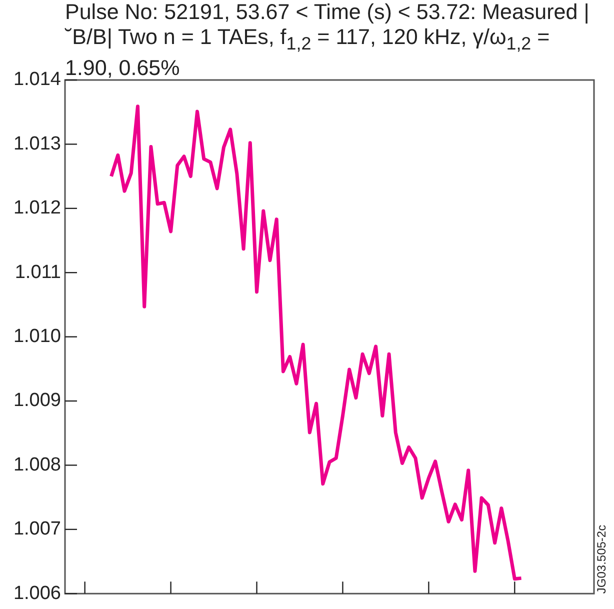  What do you see at coordinates (37, 79) in the screenshot?
I see `y-tick-label: 1.014` at bounding box center [37, 79].